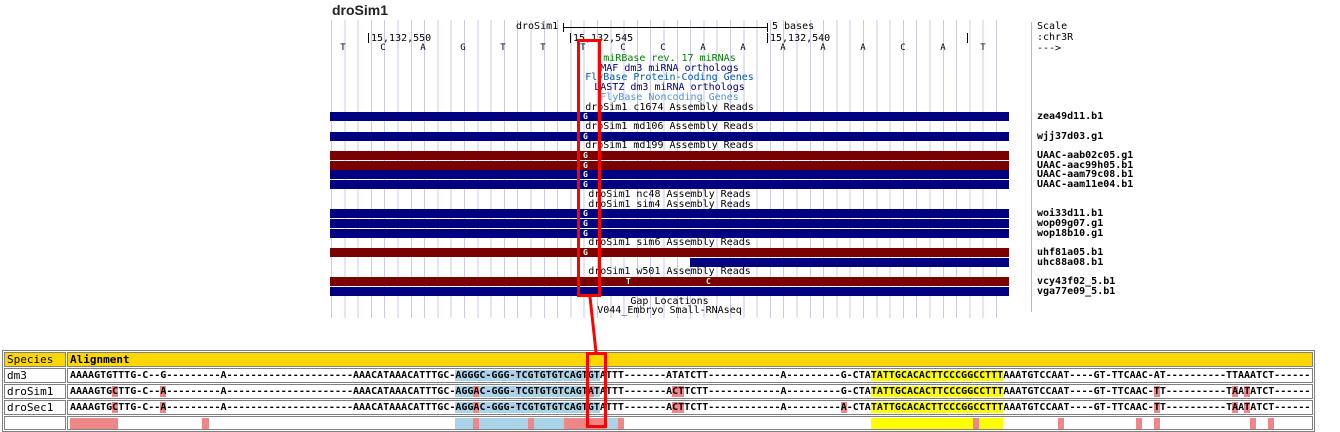 This screenshot has height=432, width=1340. What do you see at coordinates (1070, 262) in the screenshot?
I see `read-label: uhc88a08.b1` at bounding box center [1070, 262].